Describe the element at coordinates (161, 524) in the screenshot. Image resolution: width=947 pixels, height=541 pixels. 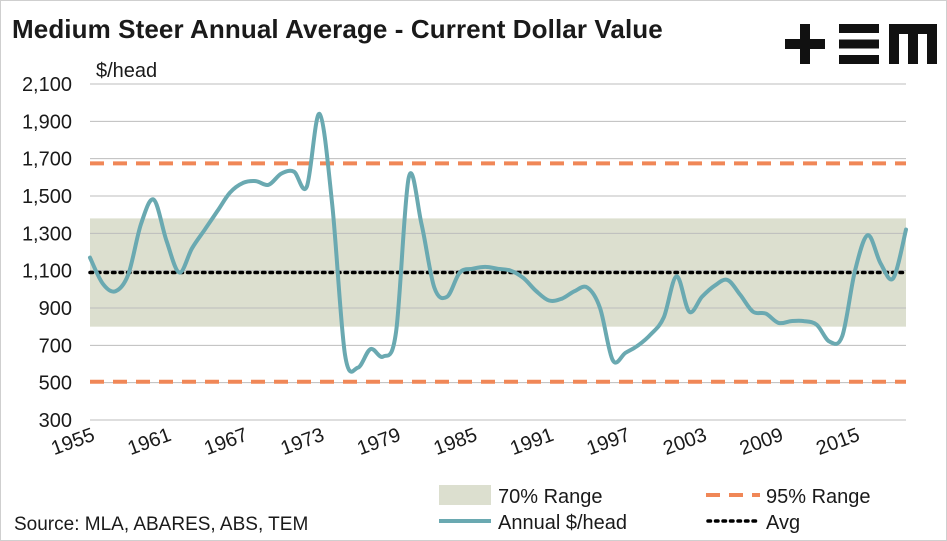
I see `source-note: Source: MLA, ABARES, ABS, TEM` at that location.